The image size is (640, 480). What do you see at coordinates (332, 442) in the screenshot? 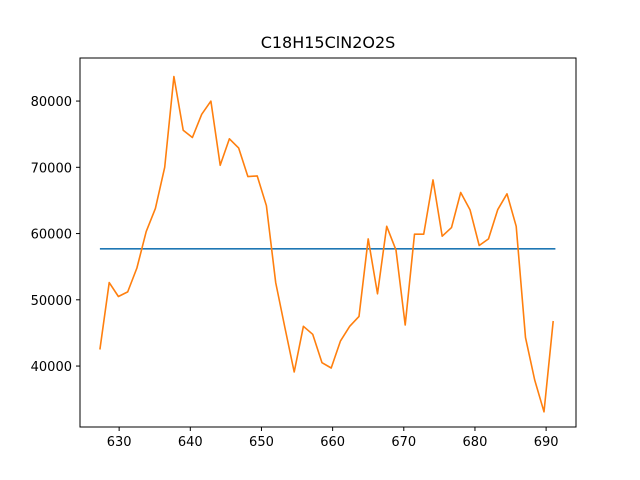
I see `x-tick-label: 660` at bounding box center [332, 442].